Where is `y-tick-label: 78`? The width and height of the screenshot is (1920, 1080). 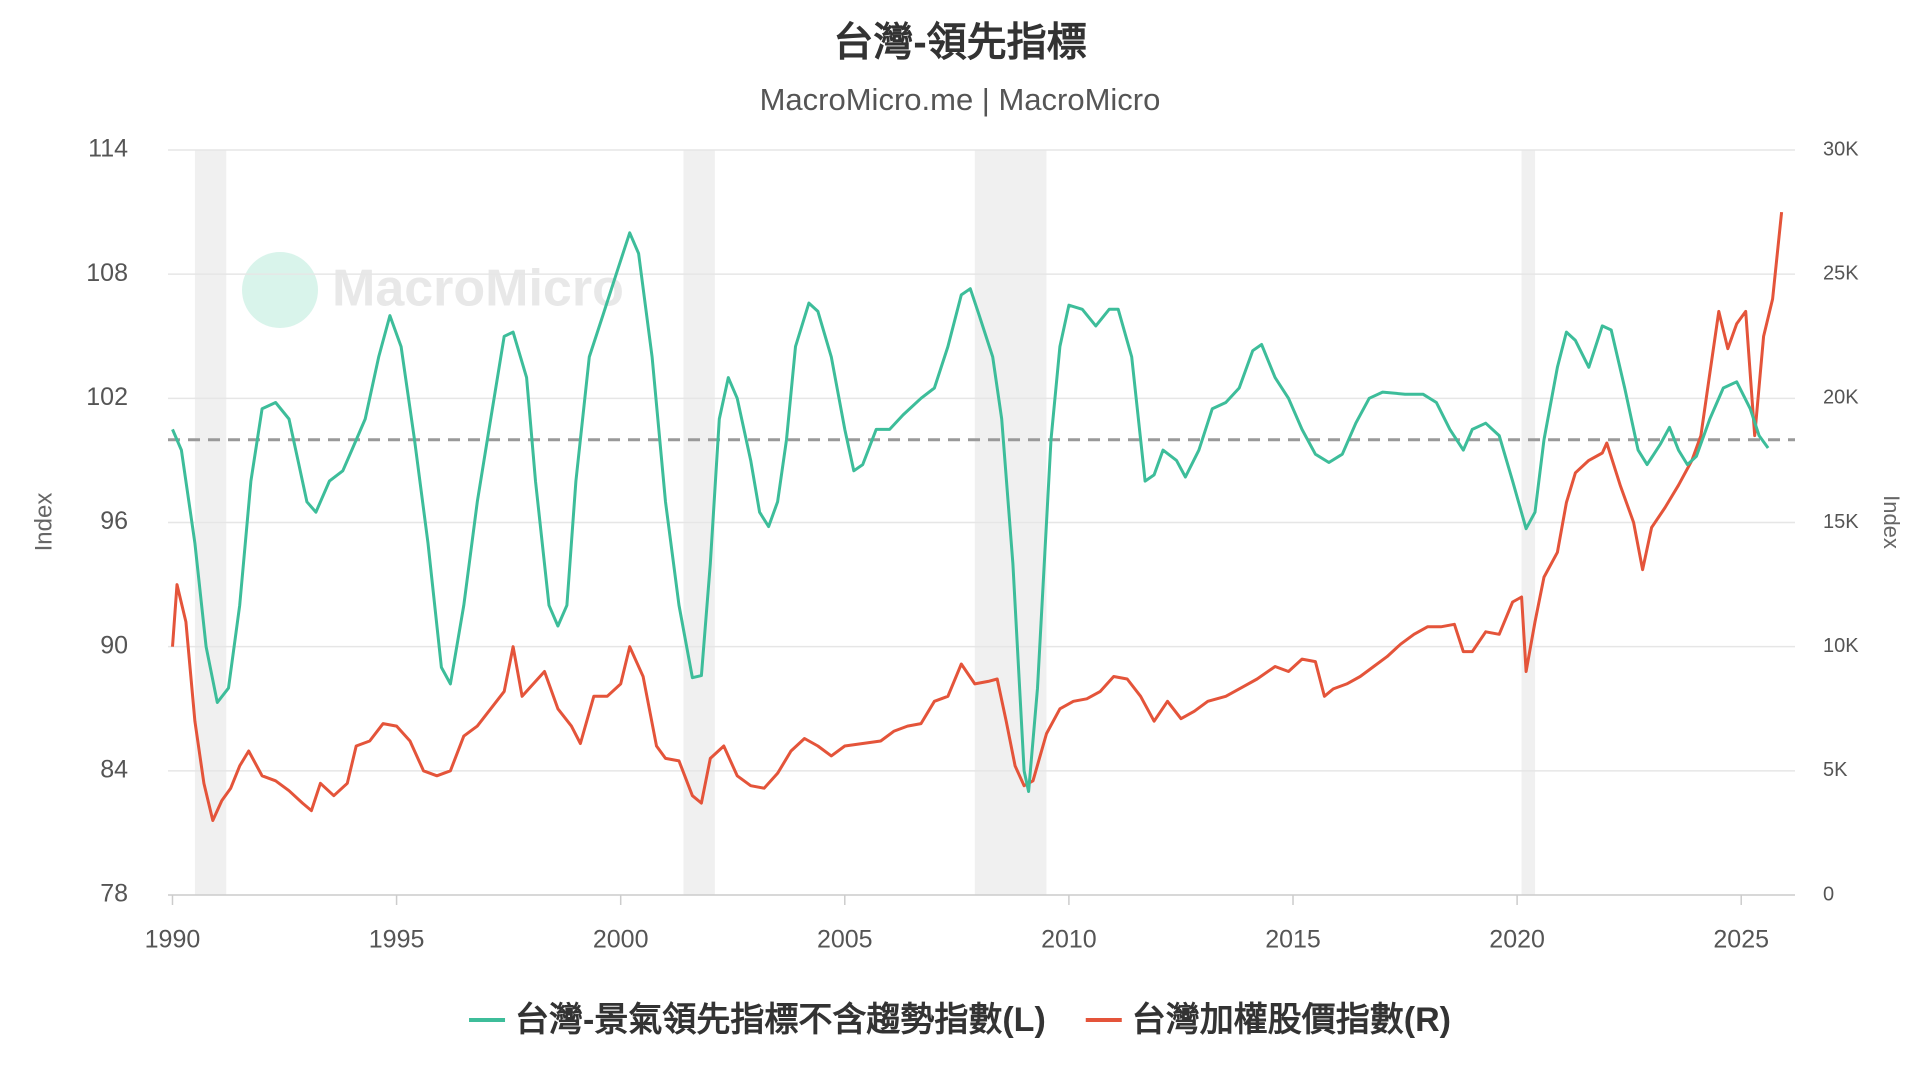 y-tick-label: 78 is located at coordinates (114, 894).